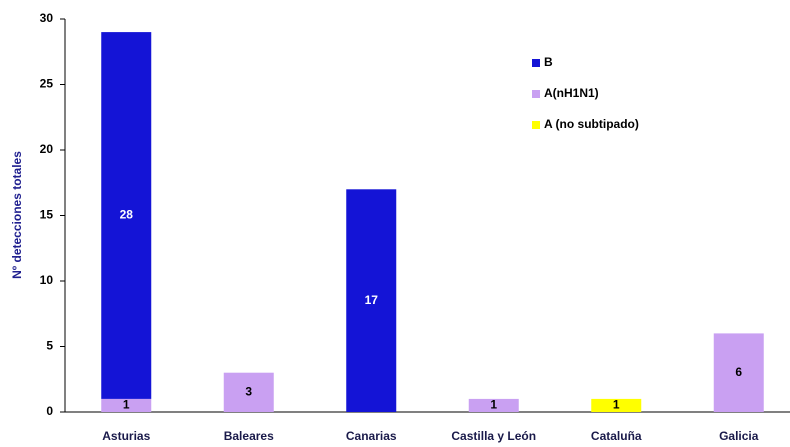 Image resolution: width=790 pixels, height=447 pixels. Describe the element at coordinates (47, 280) in the screenshot. I see `y-tick-label: 10` at that location.